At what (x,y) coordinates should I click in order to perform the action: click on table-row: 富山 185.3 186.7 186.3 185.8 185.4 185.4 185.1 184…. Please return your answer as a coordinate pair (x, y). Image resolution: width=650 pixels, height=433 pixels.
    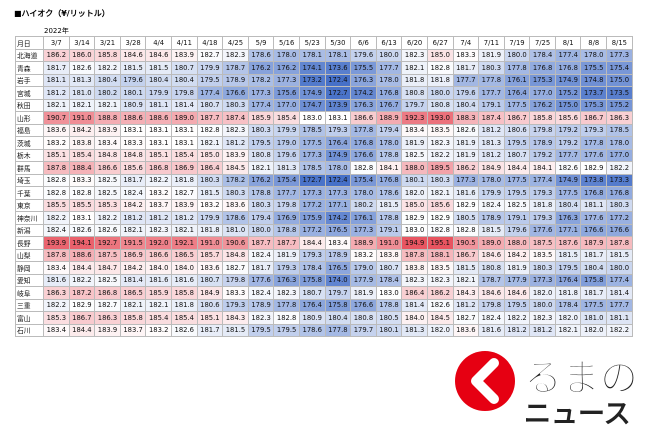
    Looking at the image, I should click on (324, 318).